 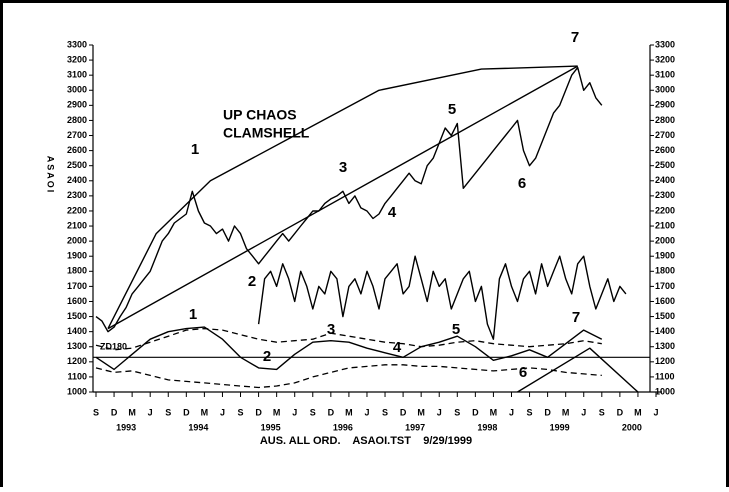 What do you see at coordinates (665, 316) in the screenshot?
I see `y2-tick-label: 1500` at bounding box center [665, 316].